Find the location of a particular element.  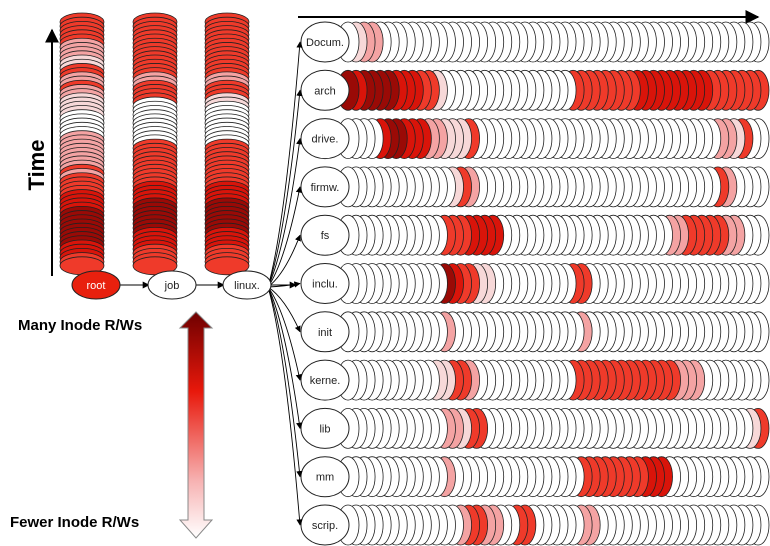

path-stacks is located at coordinates (154, 144).